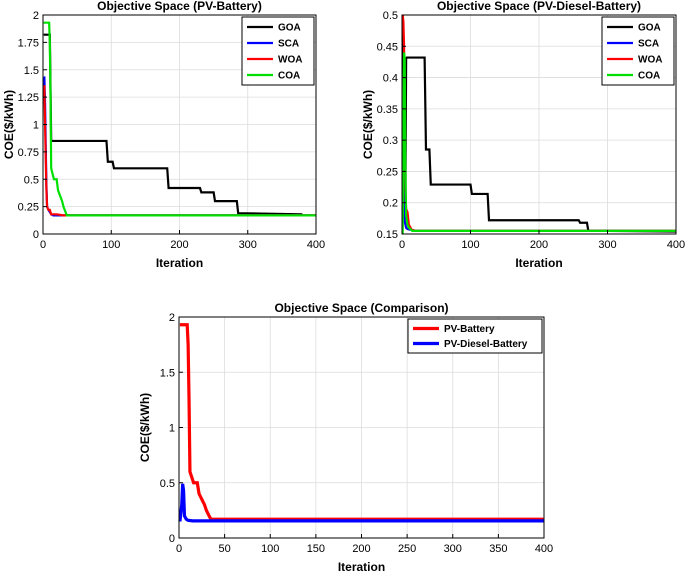 The height and width of the screenshot is (571, 685). Describe the element at coordinates (173, 124) in the screenshot. I see `series-line-goa` at that location.